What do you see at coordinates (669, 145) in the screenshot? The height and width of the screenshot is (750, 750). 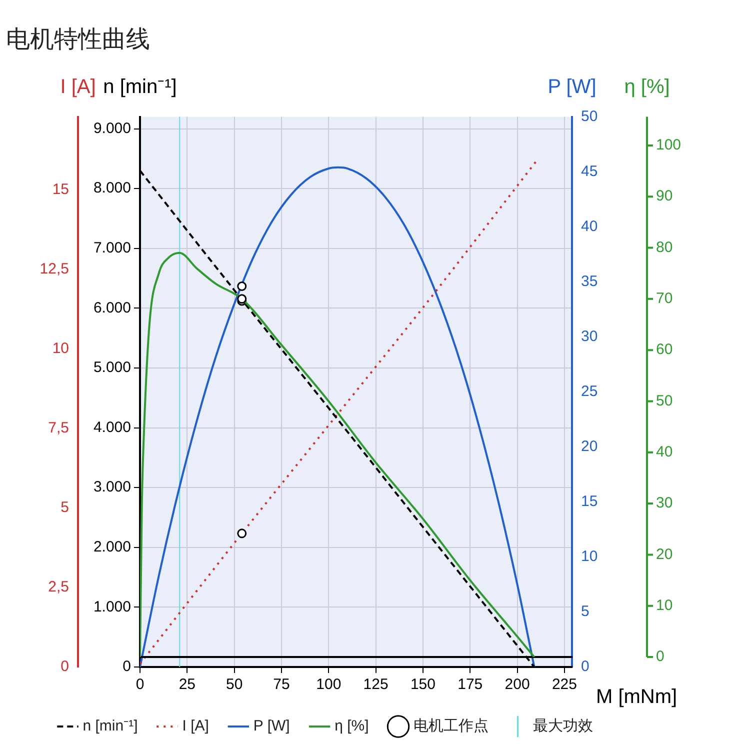 I see `y-tick-label: 100` at bounding box center [669, 145].